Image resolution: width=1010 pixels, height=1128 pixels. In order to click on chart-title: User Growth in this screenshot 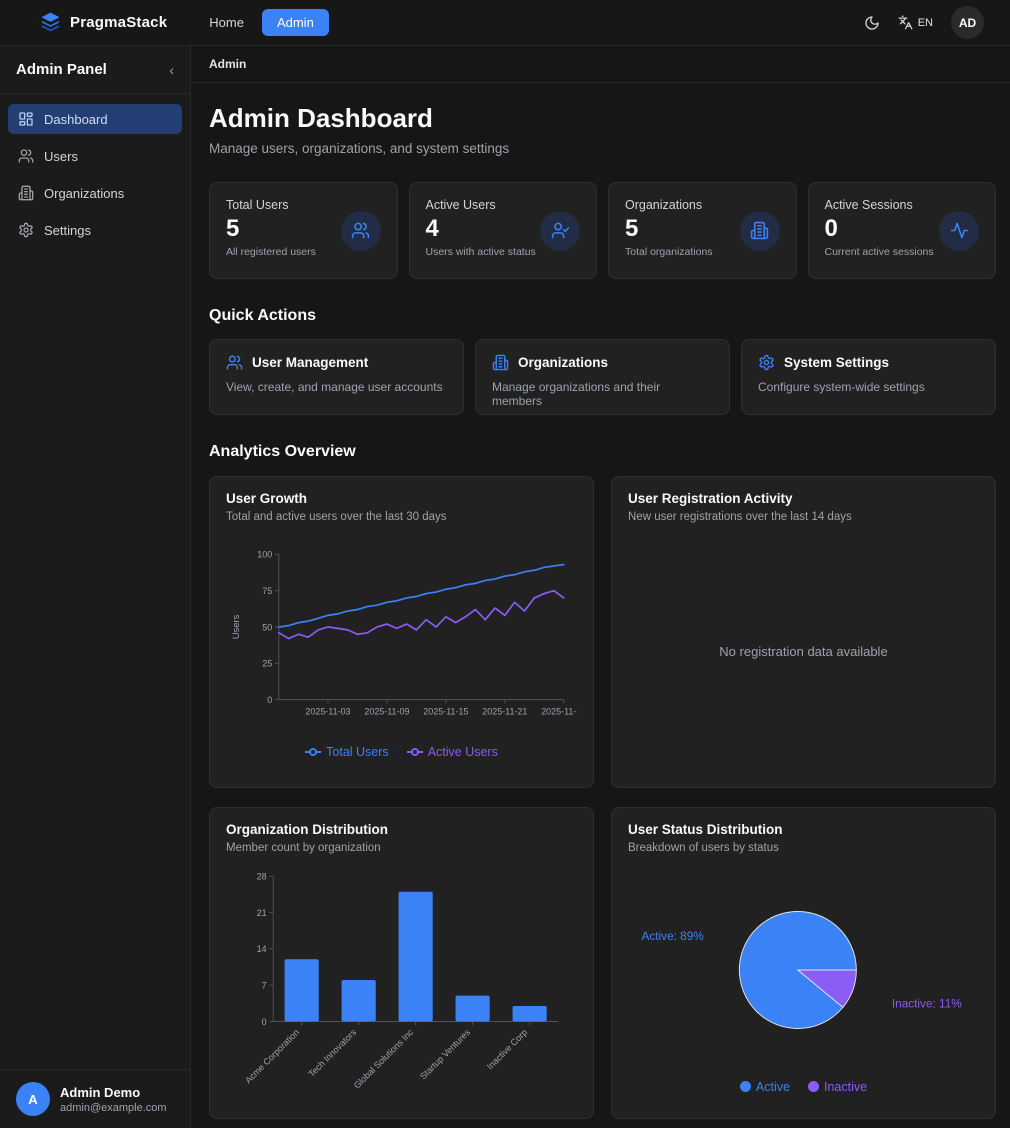, I will do `click(267, 498)`.